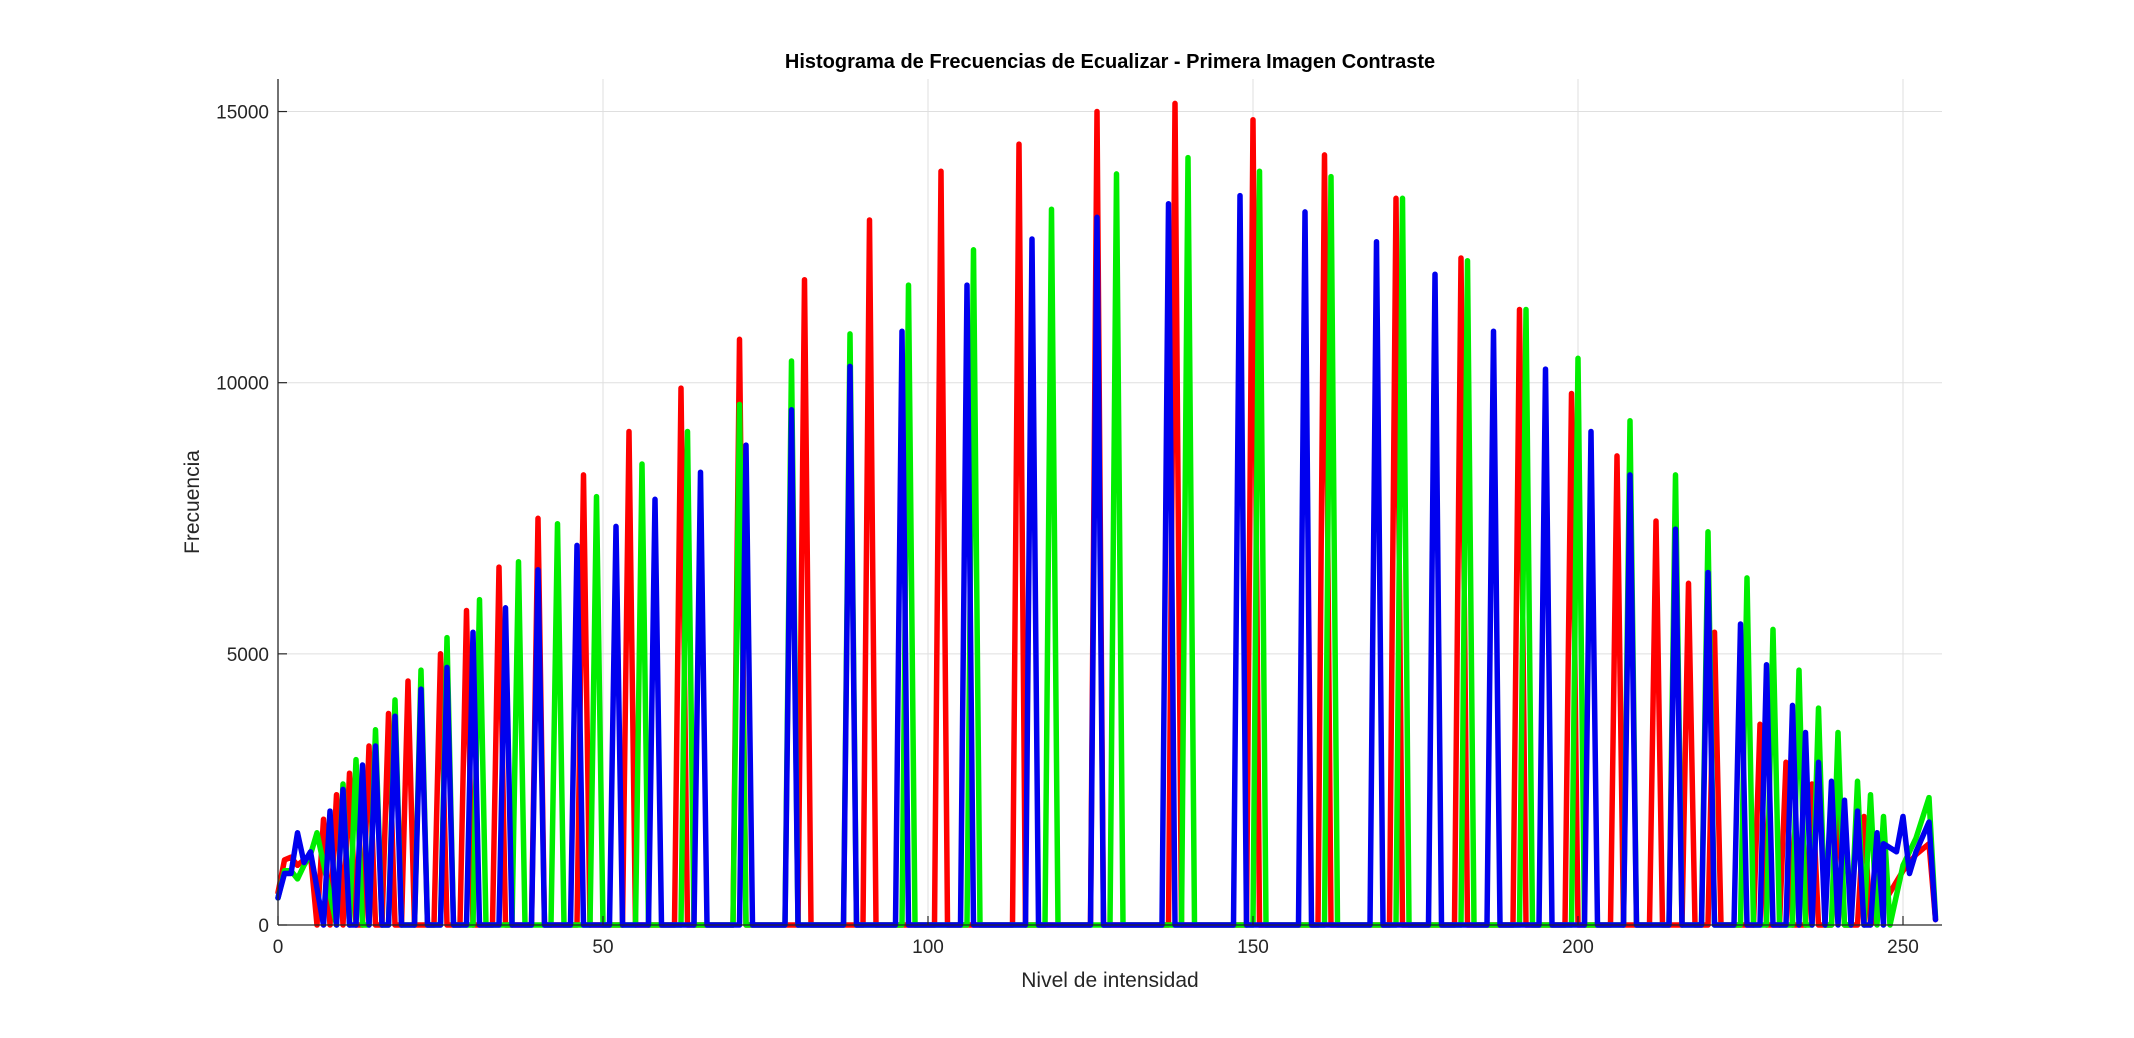 The image size is (2134, 1038). I want to click on x-tick-label: 50, so click(602, 947).